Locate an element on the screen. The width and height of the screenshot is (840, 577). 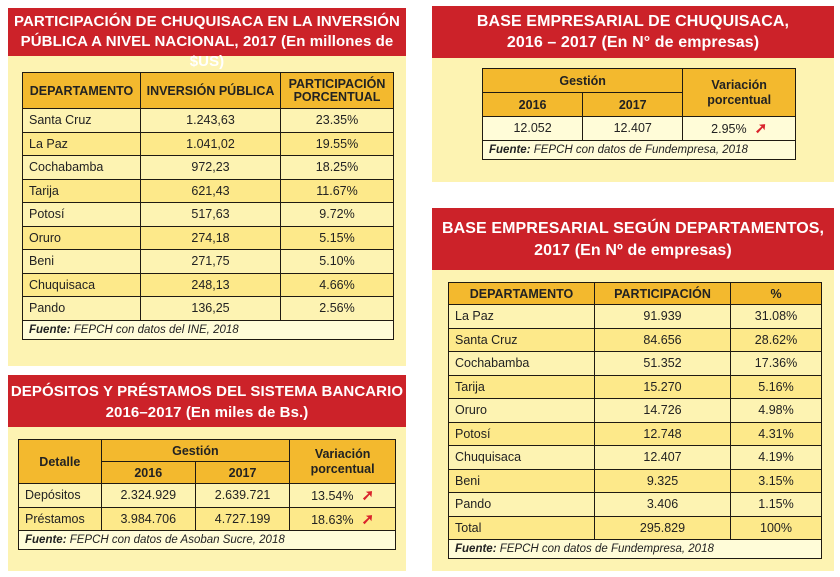
table-row: Pando 3.406 1.15% is located at coordinates (635, 504).